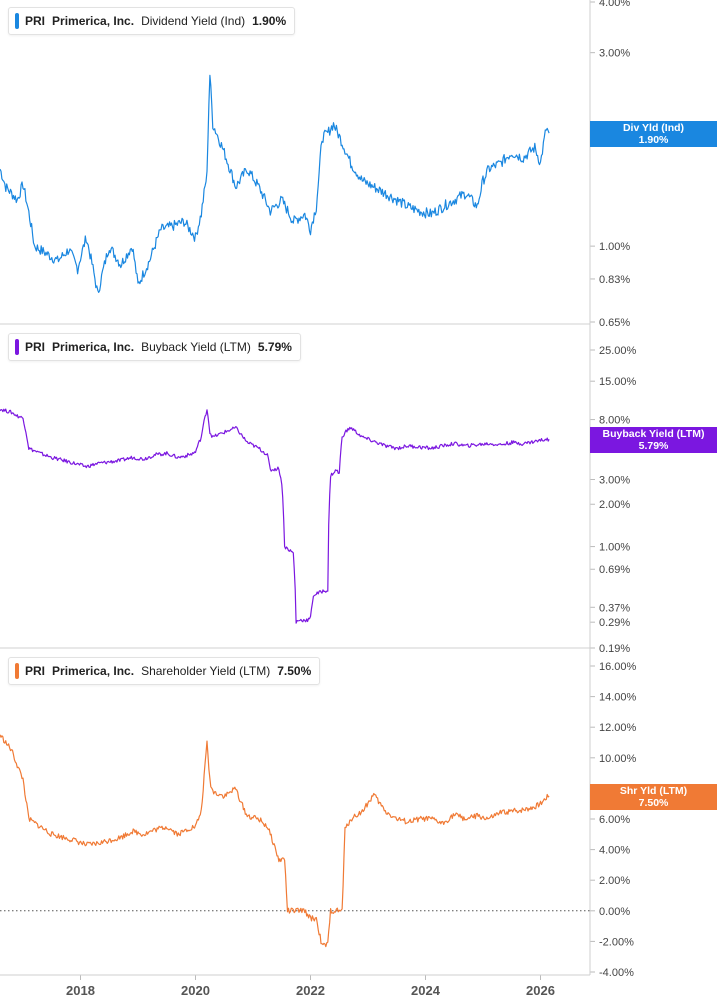 The width and height of the screenshot is (717, 1005). What do you see at coordinates (614, 912) in the screenshot?
I see `y-tick-label: 0.00%` at bounding box center [614, 912].